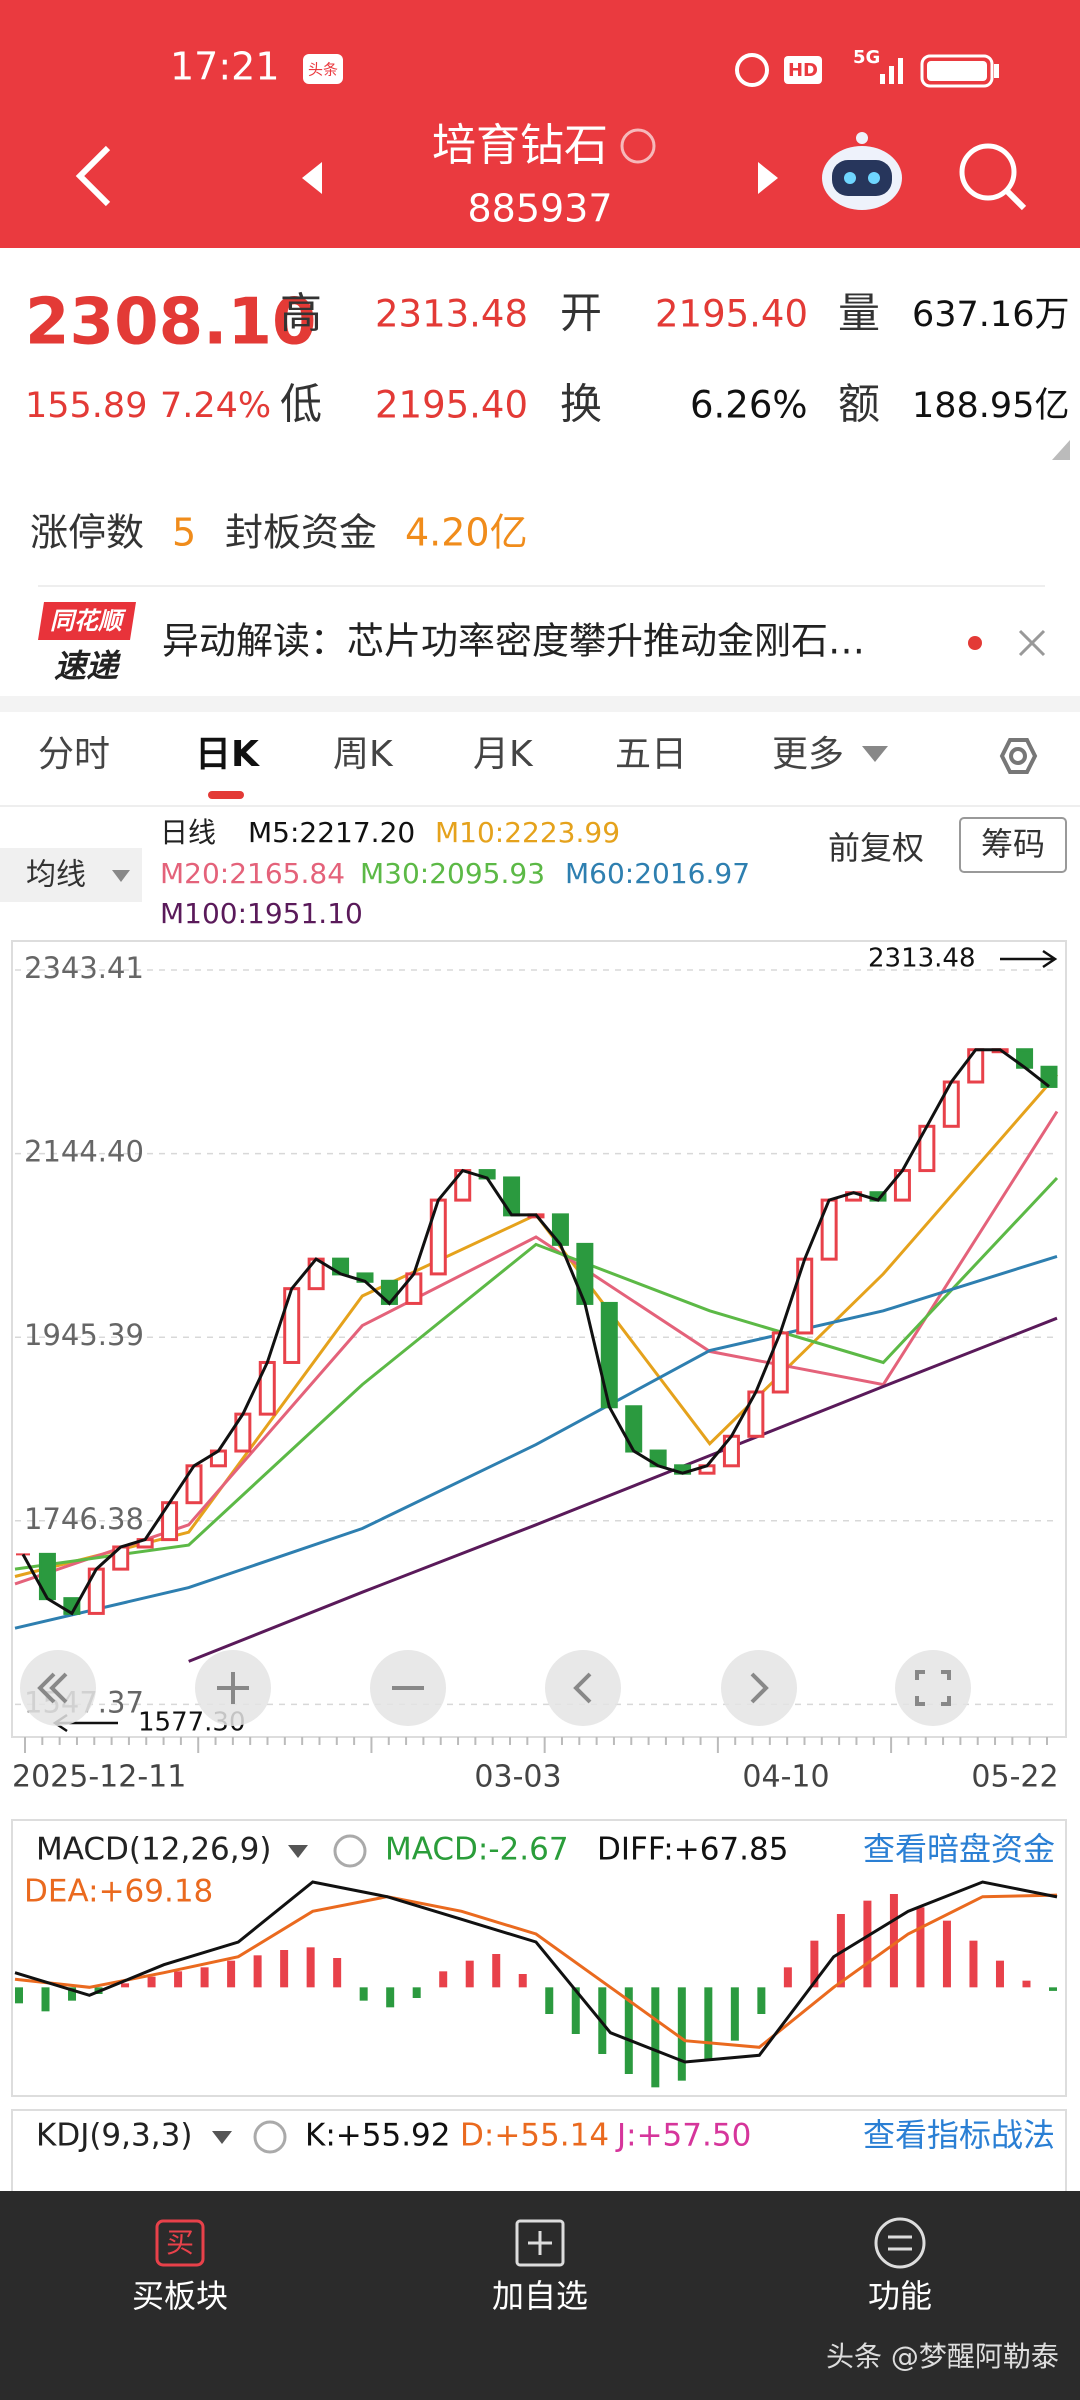  I want to click on tab: 五日, so click(651, 754).